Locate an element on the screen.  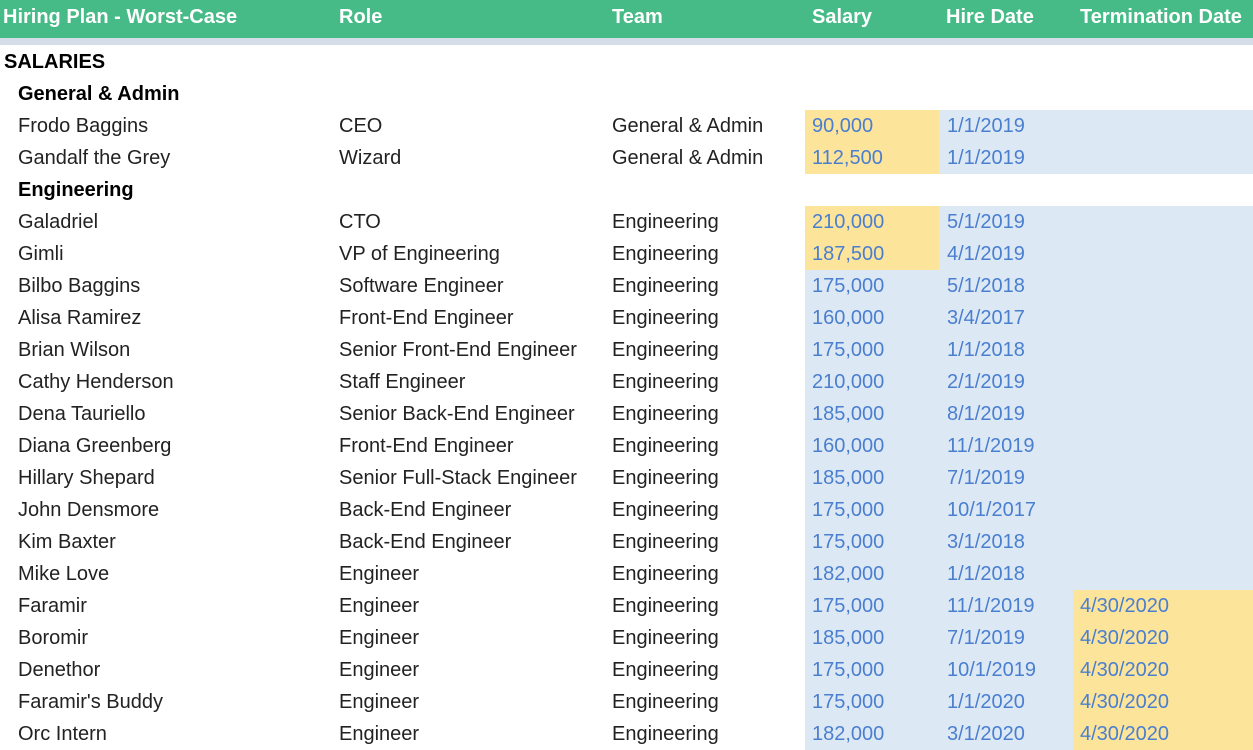
salary-cell: 187,500 is located at coordinates (872, 254).